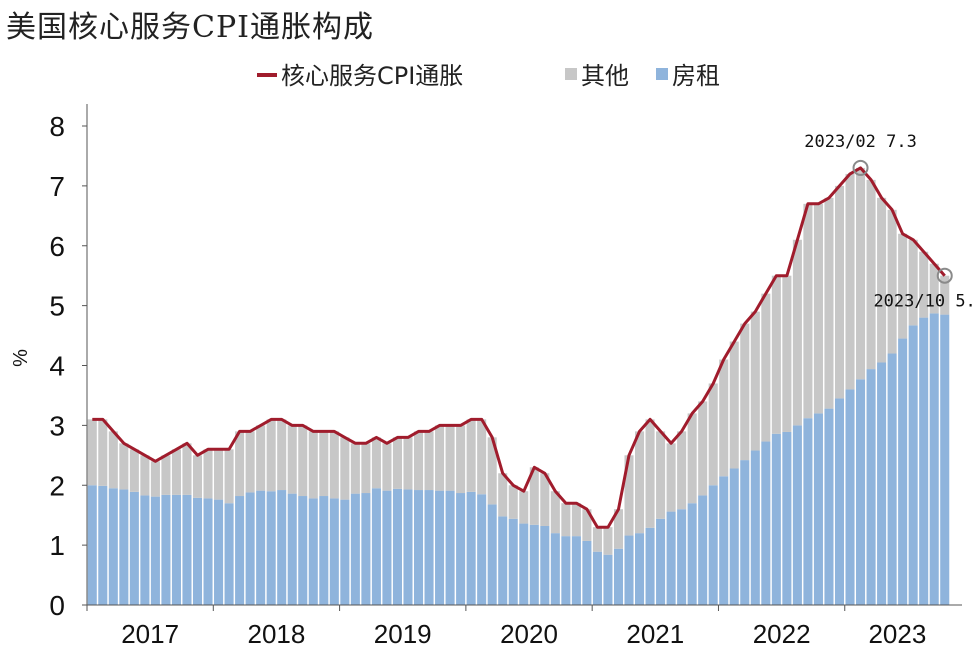  Describe the element at coordinates (897, 634) in the screenshot. I see `x-tick-label: 2023` at that location.